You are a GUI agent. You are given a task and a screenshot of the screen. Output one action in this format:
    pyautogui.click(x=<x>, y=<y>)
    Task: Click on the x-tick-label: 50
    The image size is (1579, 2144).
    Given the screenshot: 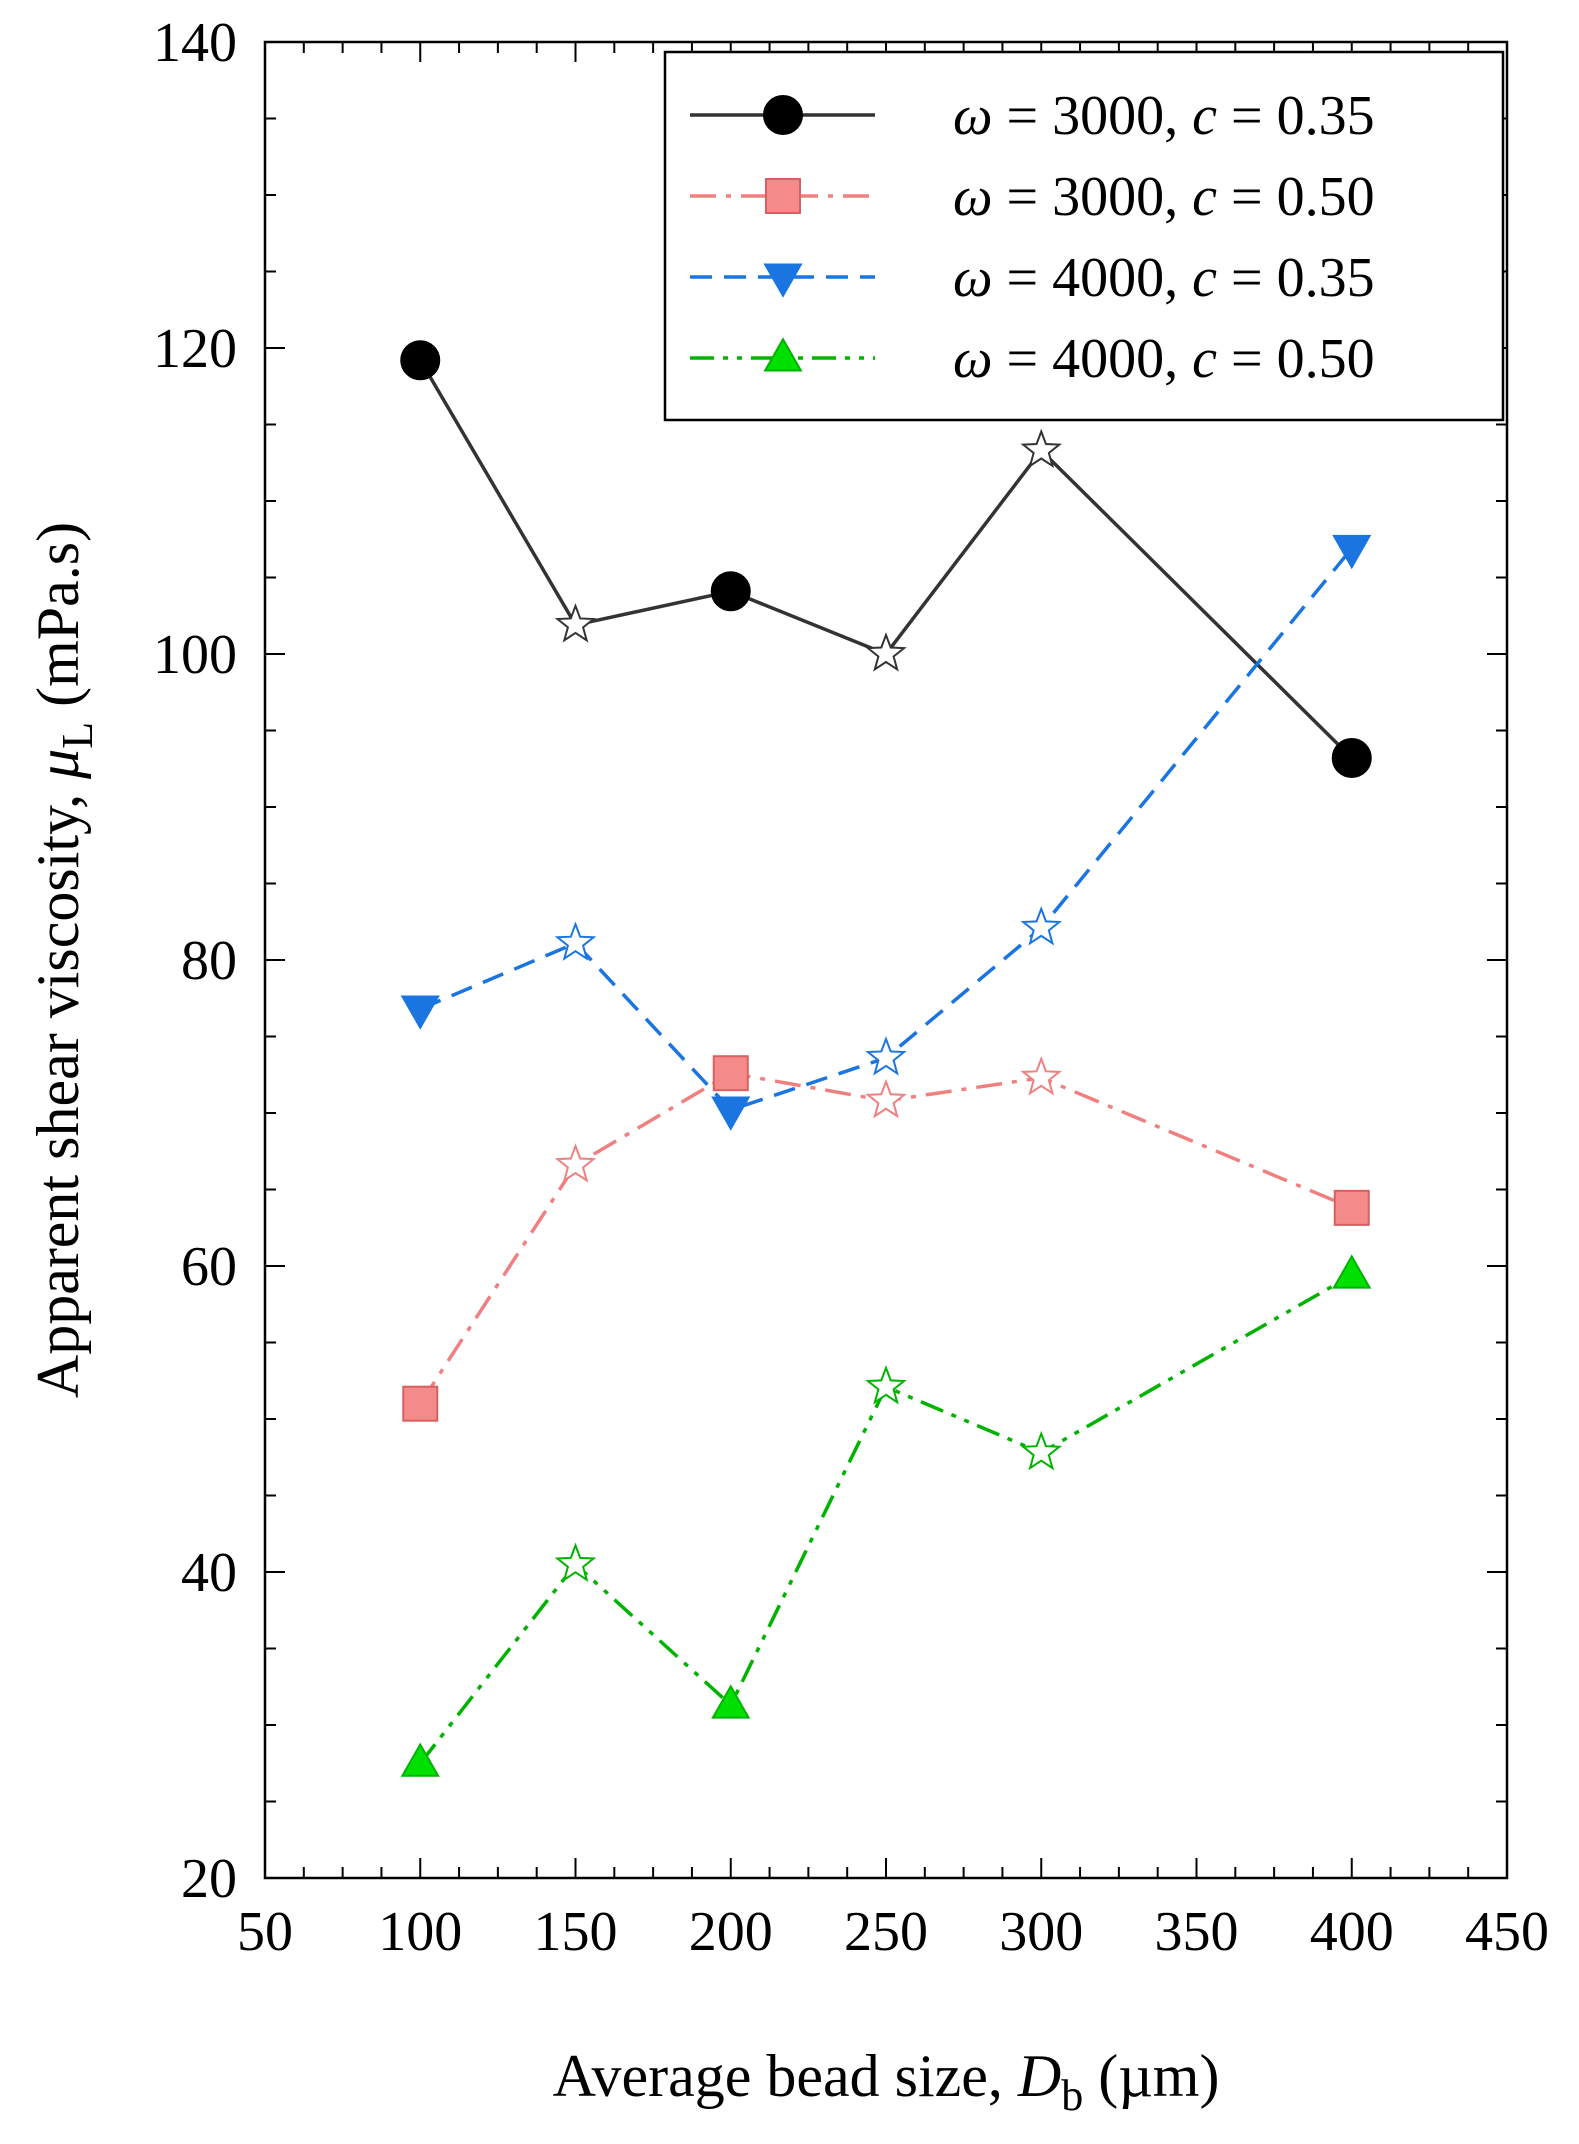 What is the action you would take?
    pyautogui.click(x=265, y=1932)
    